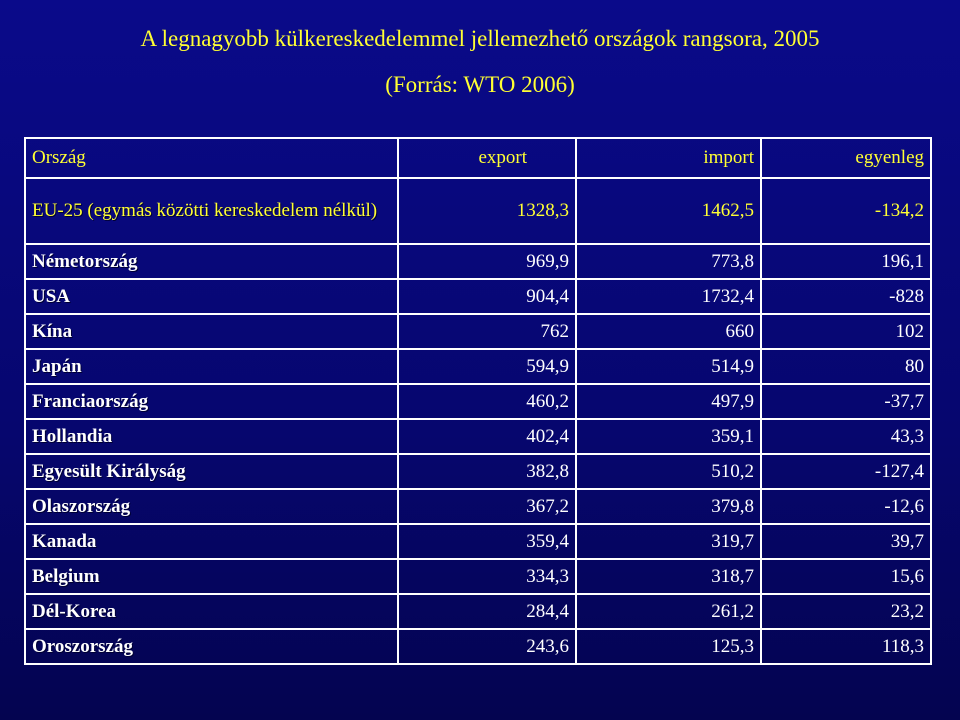 This screenshot has width=960, height=720. Describe the element at coordinates (487, 506) in the screenshot. I see `export-cell: 367,2` at that location.